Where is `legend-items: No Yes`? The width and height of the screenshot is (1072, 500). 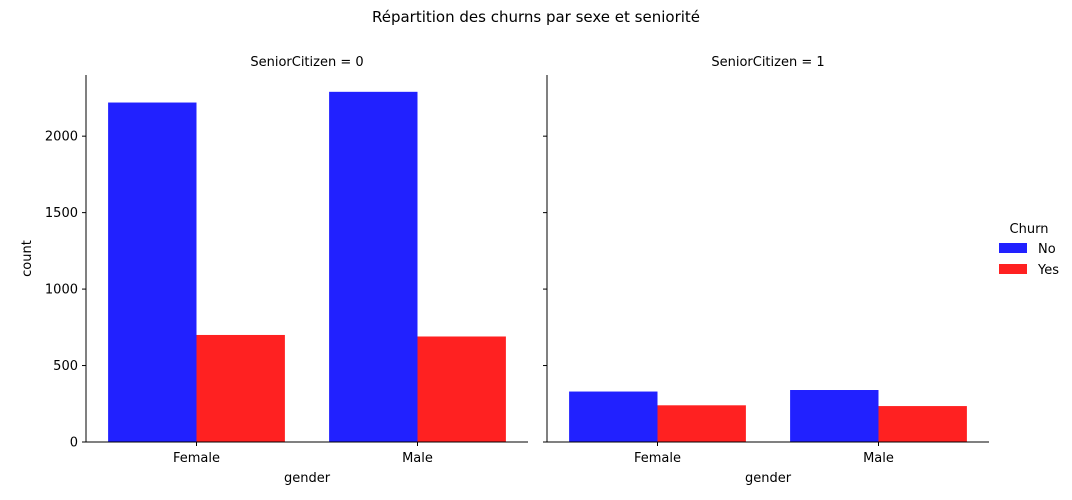
legend-items: No Yes is located at coordinates (1029, 260).